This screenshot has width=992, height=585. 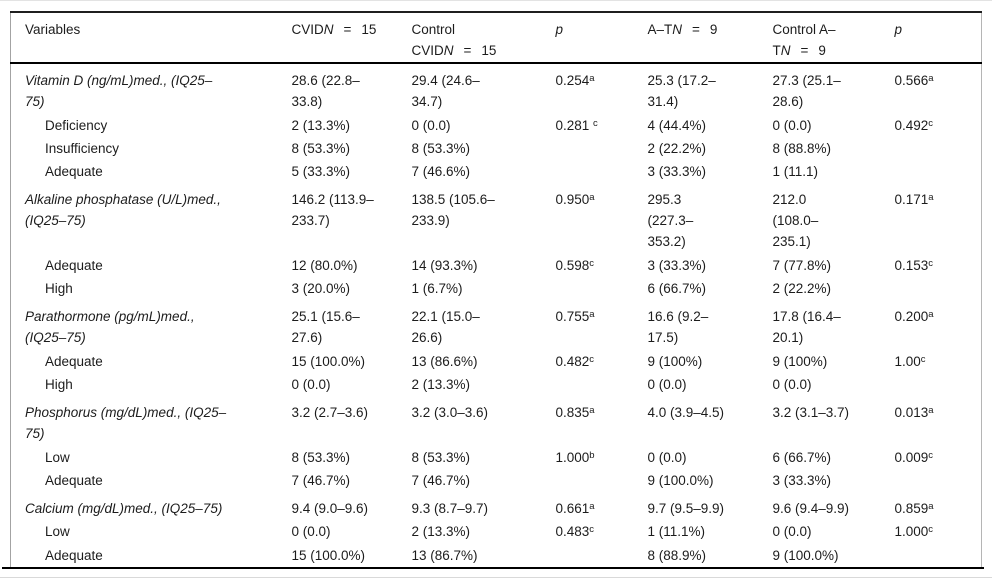 I want to click on control-cvid-value: 29.4 (24.6–34.7), so click(x=445, y=91).